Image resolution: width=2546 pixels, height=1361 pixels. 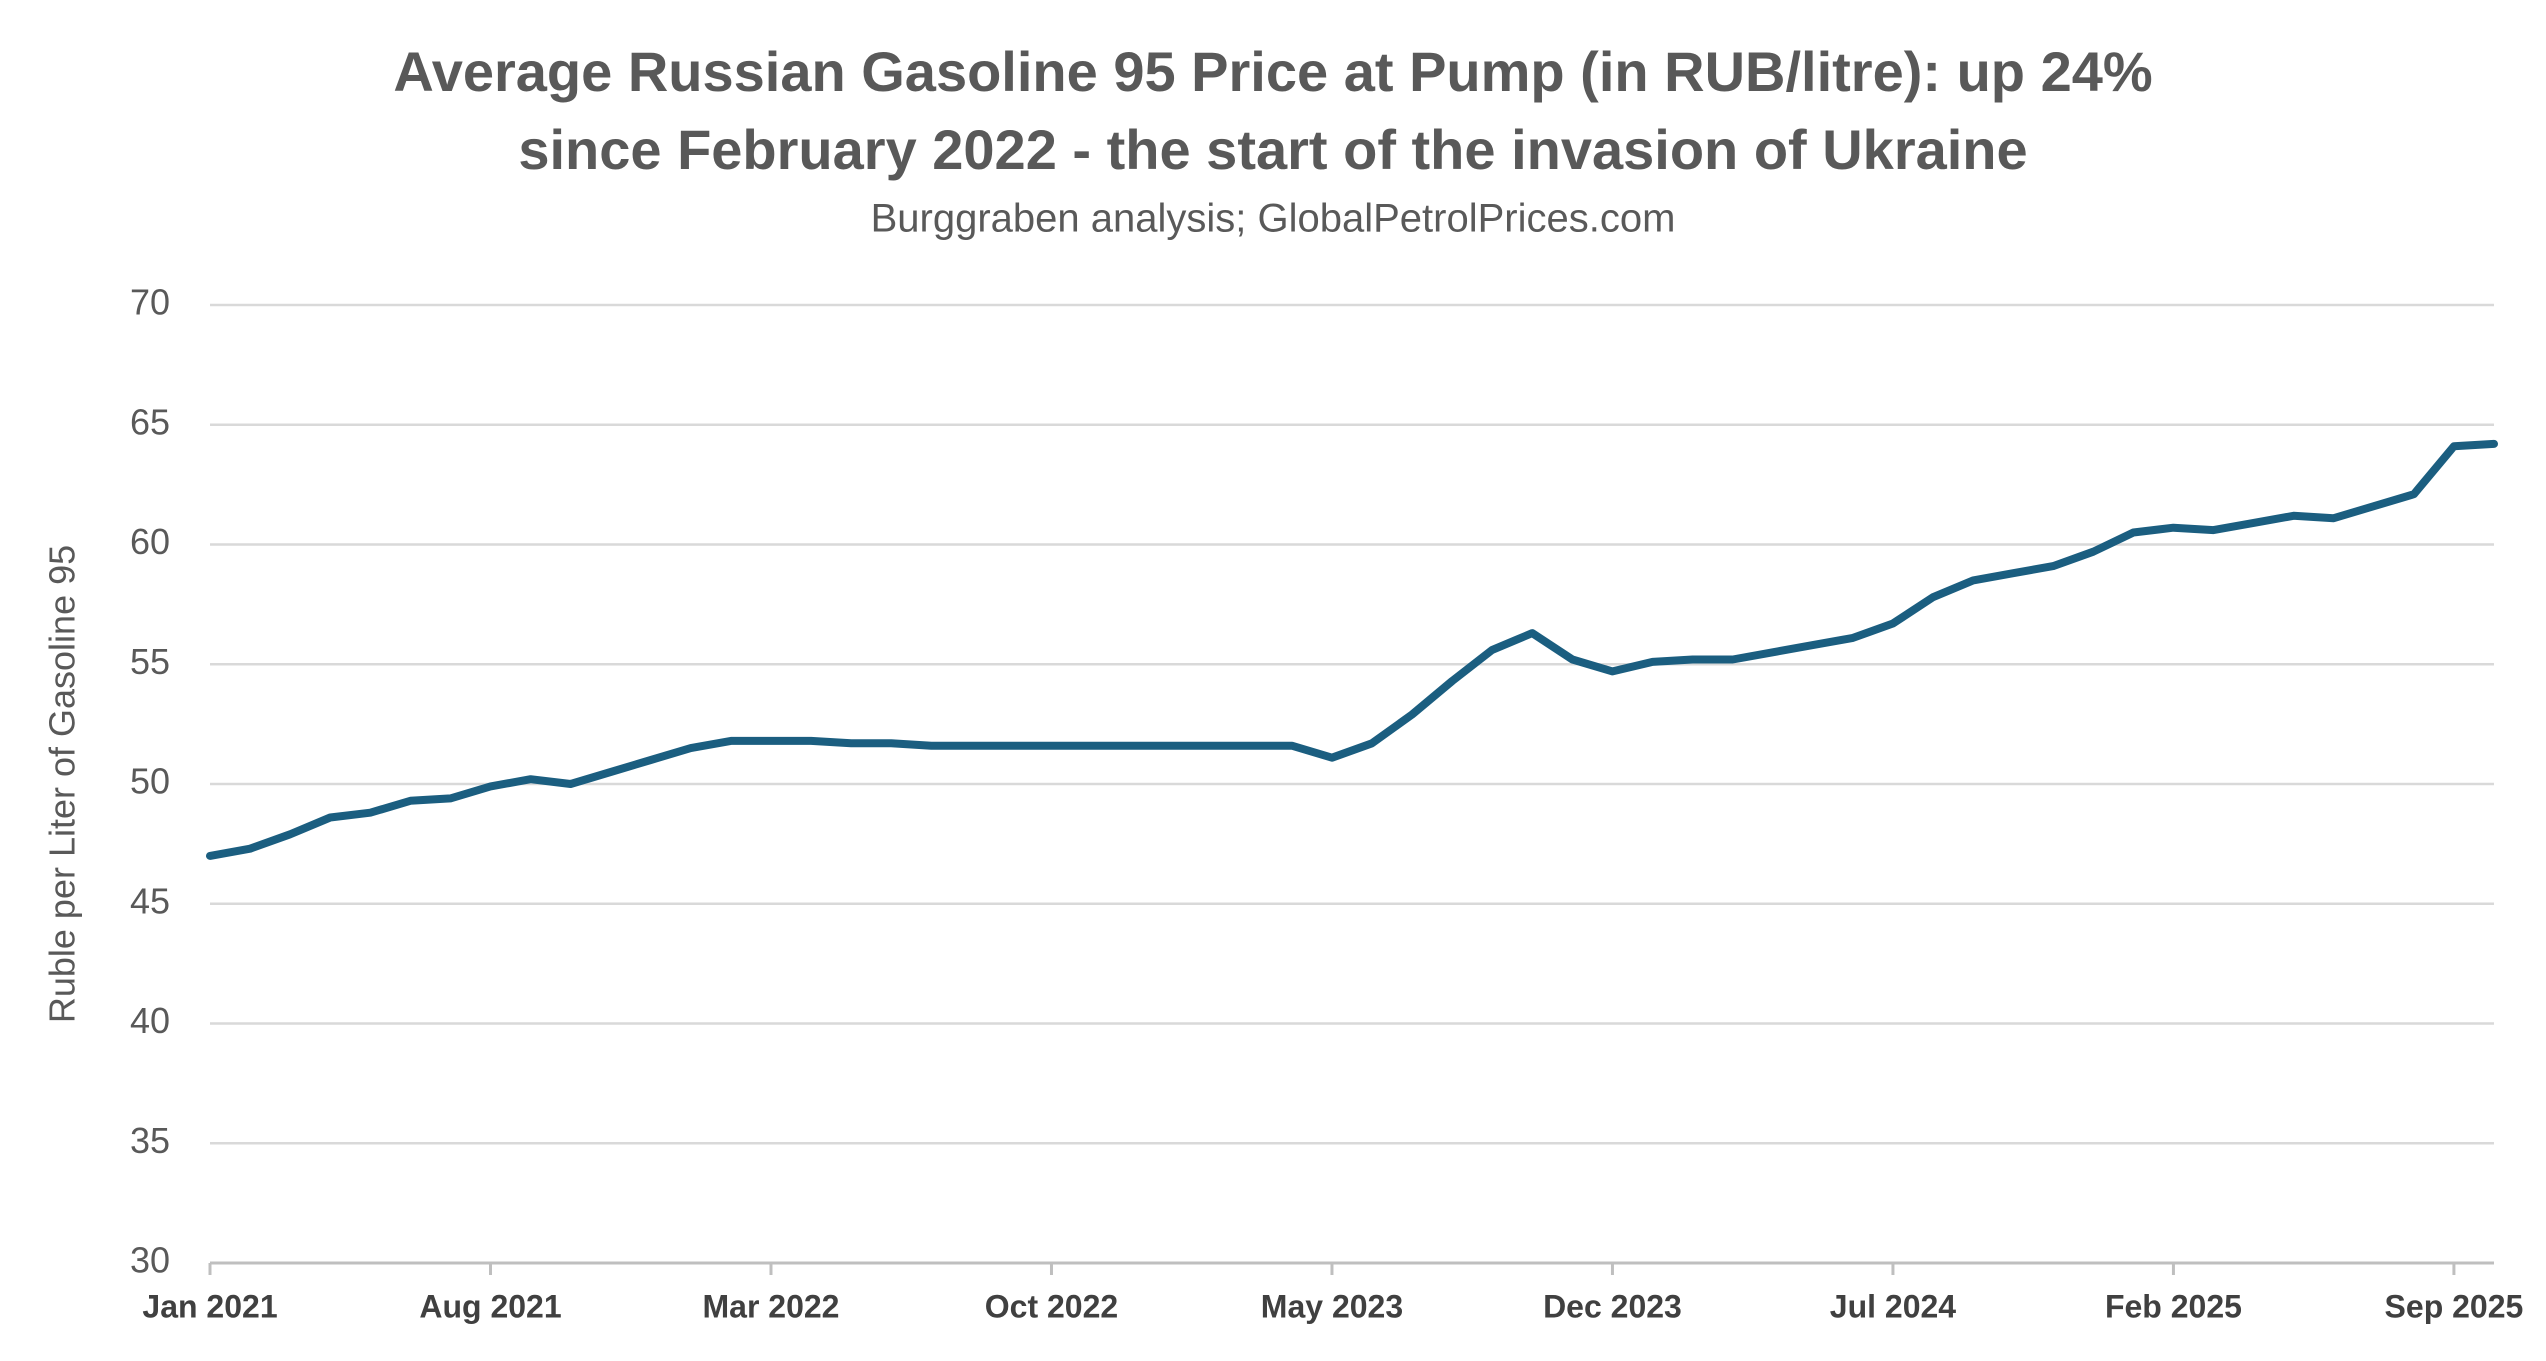 What do you see at coordinates (1051, 1306) in the screenshot?
I see `x-tick-label: Oct 2022` at bounding box center [1051, 1306].